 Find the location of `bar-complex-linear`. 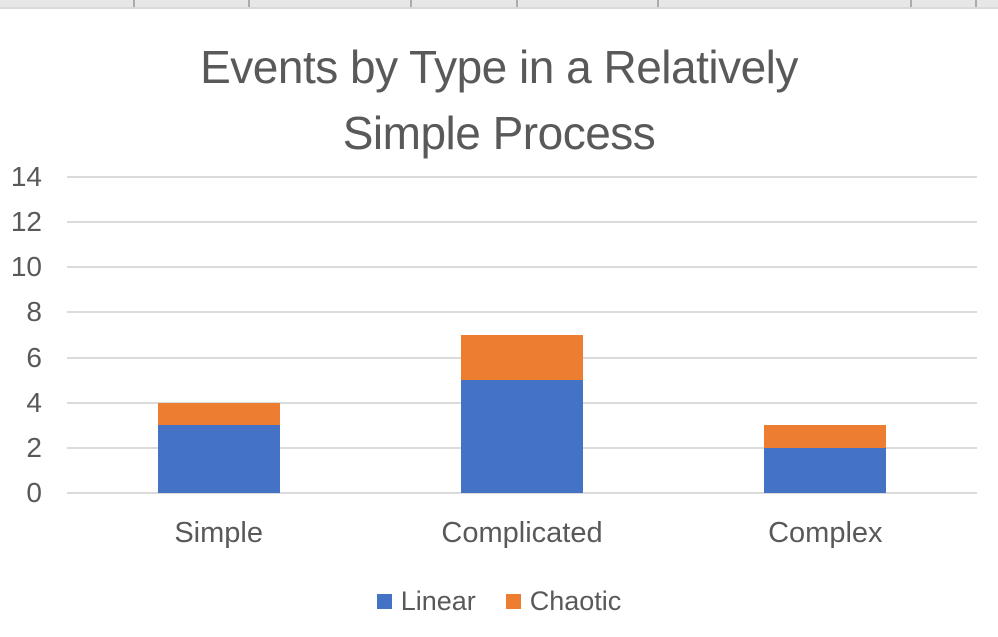

bar-complex-linear is located at coordinates (825, 470).